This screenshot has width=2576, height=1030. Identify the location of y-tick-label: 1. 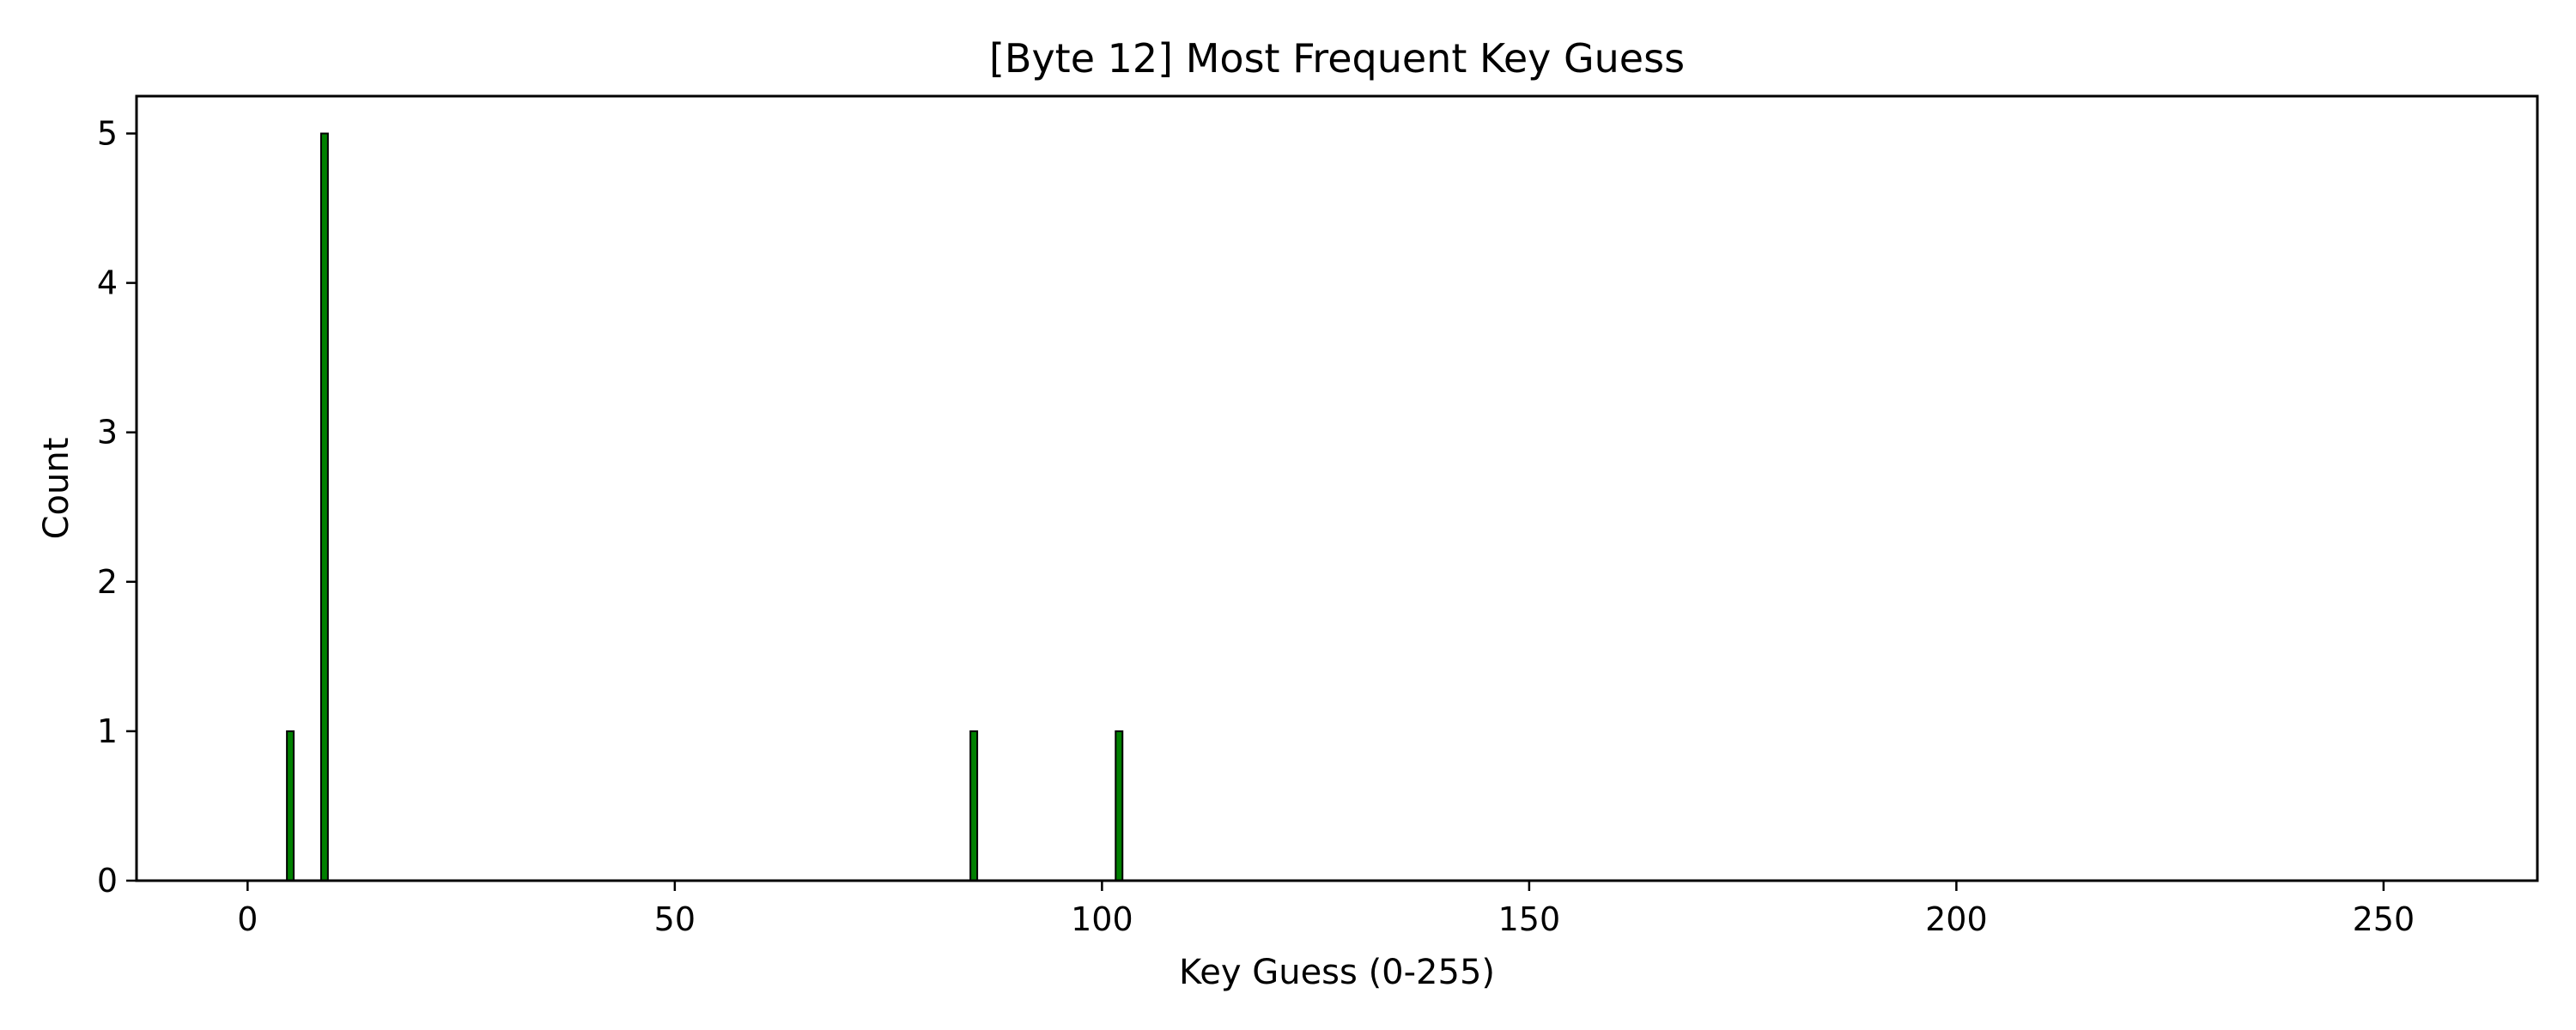
(107, 731).